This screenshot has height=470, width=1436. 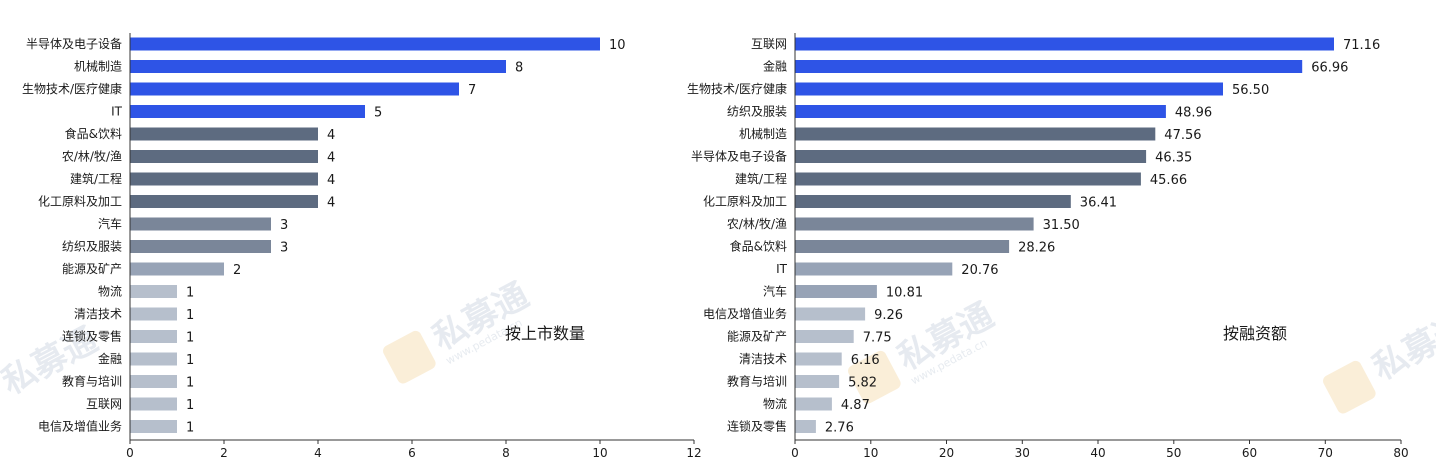 I want to click on watermark-logo-text: 私募通, so click(x=1401, y=346).